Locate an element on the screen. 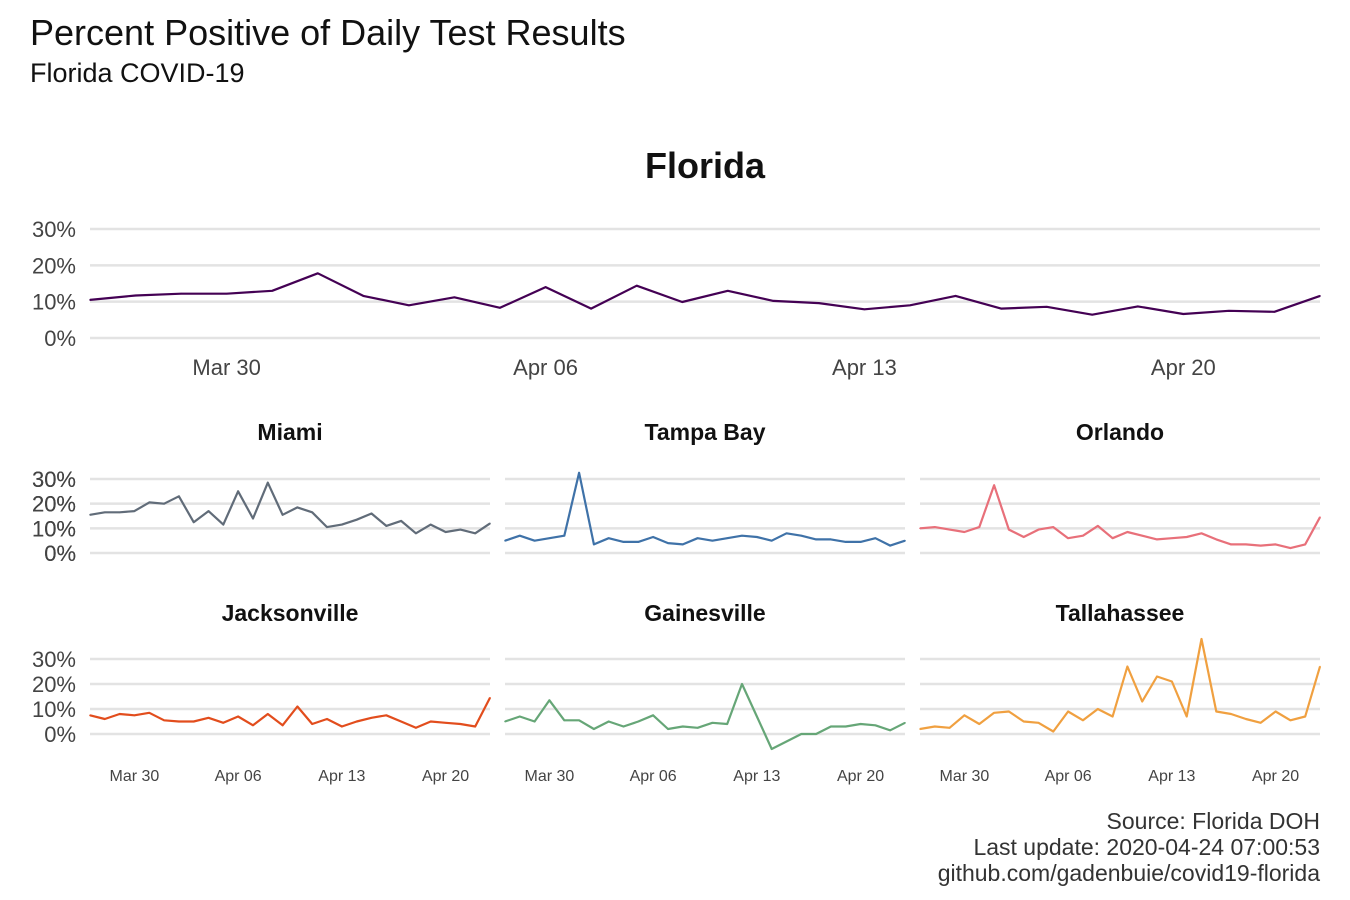 This screenshot has width=1350, height=900. caption-last-update: Last update: 2020-04-24 07:00:53 is located at coordinates (1146, 847).